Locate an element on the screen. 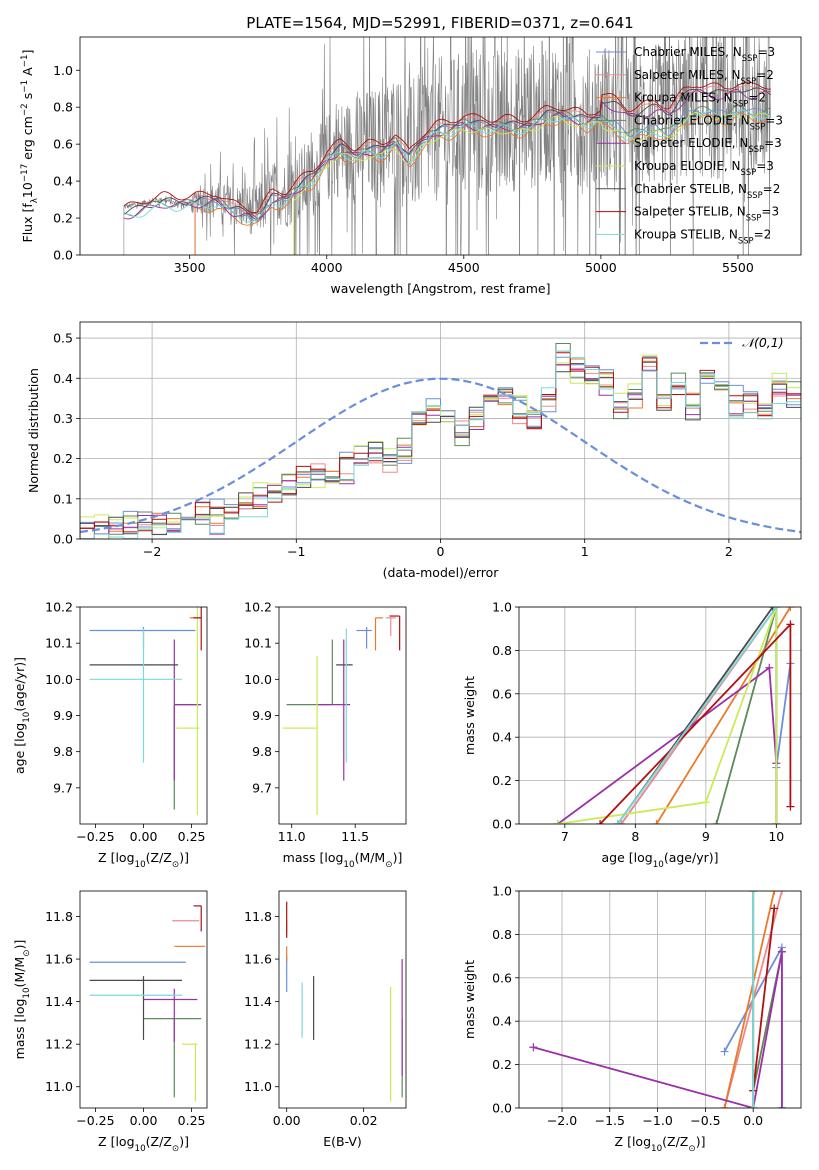 The height and width of the screenshot is (1170, 819). x-tick-label: −1.0 is located at coordinates (657, 1120).